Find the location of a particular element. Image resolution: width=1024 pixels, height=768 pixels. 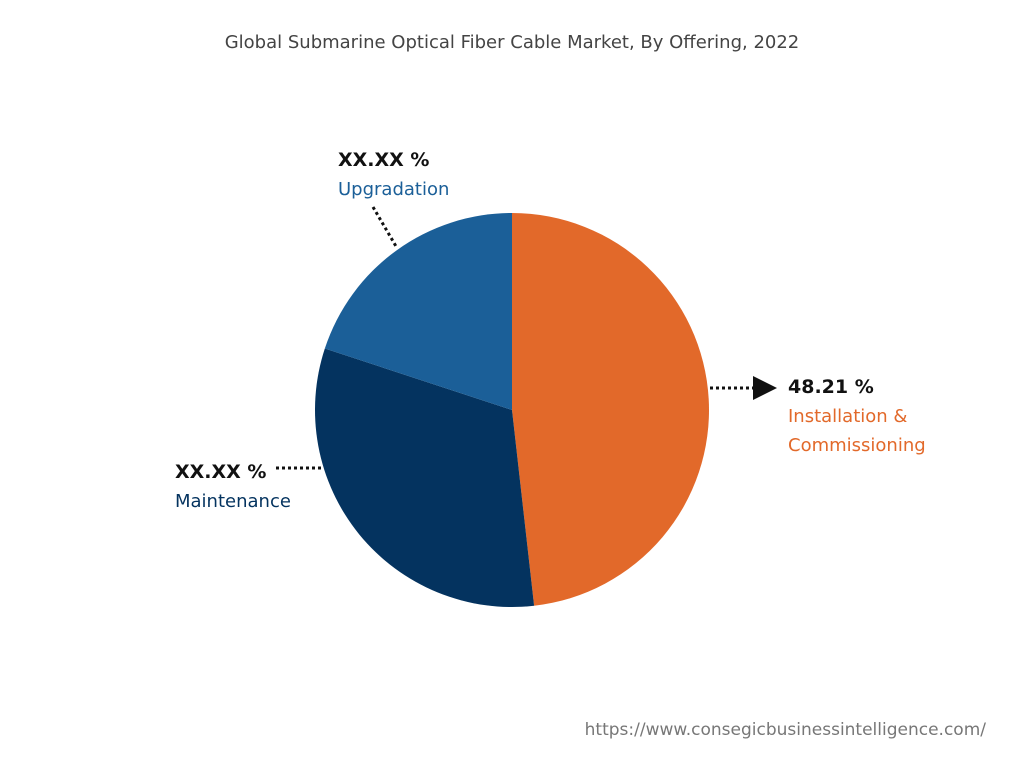

legend-label: Maintenance is located at coordinates (233, 501).